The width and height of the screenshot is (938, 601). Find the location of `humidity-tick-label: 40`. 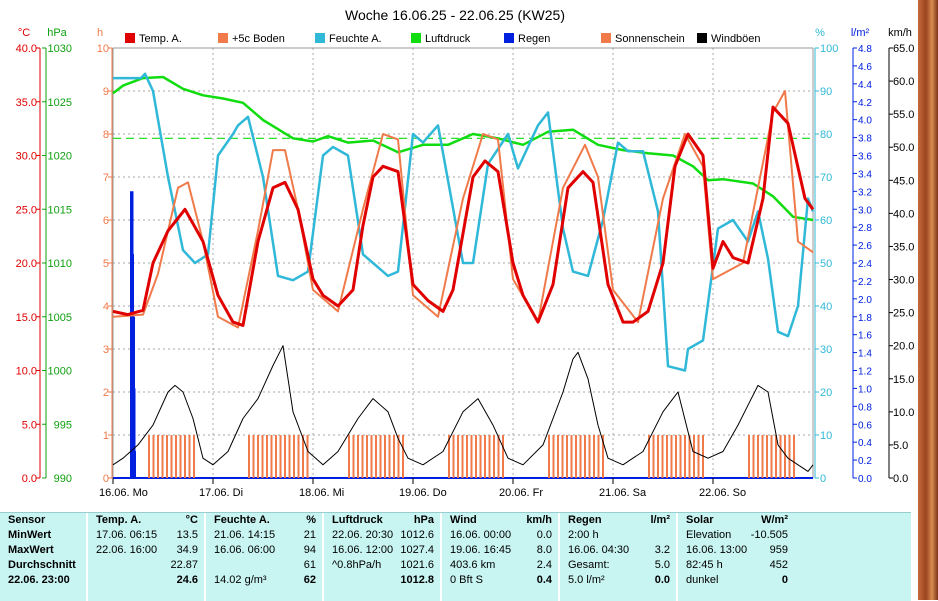

humidity-tick-label: 40 is located at coordinates (826, 307).